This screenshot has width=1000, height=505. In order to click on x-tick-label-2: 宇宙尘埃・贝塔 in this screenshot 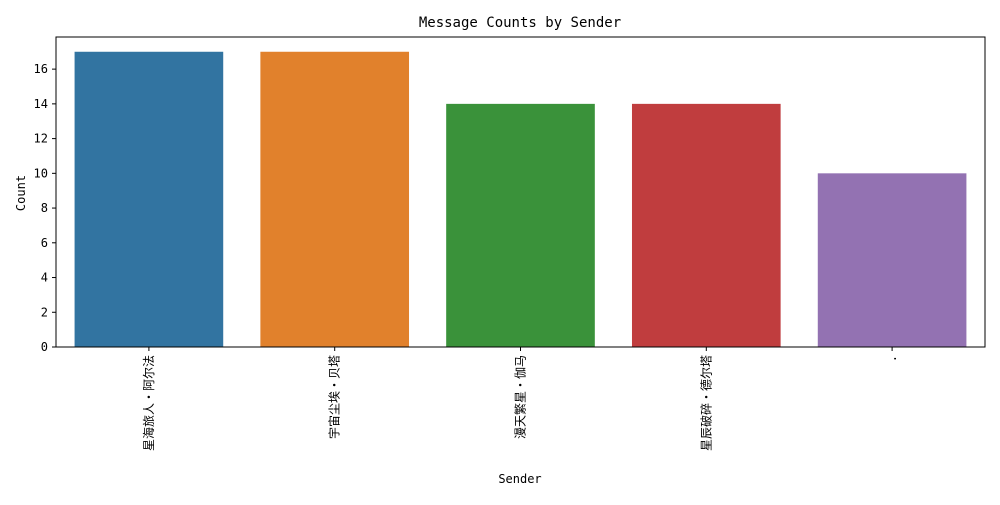, I will do `click(334, 397)`.